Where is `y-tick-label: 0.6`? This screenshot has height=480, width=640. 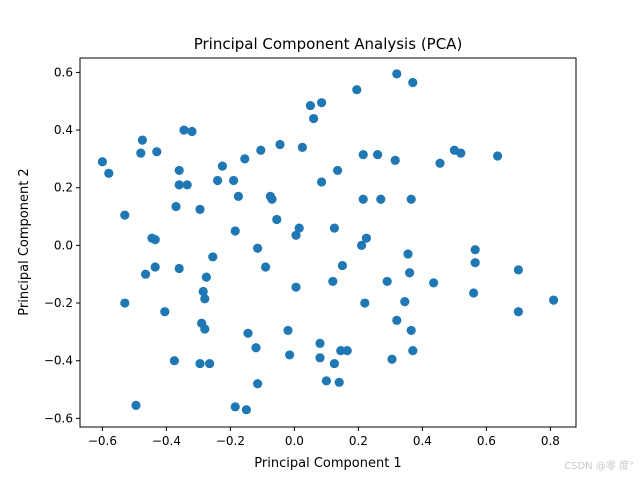 y-tick-label: 0.6 is located at coordinates (63, 72).